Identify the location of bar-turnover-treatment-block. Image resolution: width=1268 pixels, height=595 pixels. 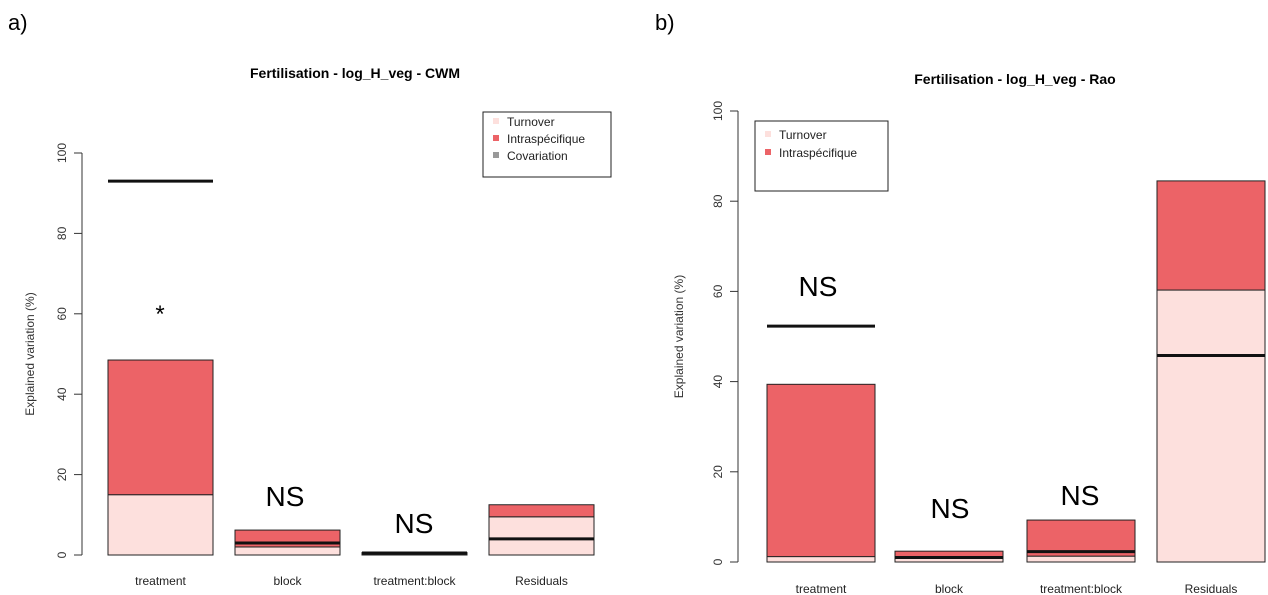
(1081, 559).